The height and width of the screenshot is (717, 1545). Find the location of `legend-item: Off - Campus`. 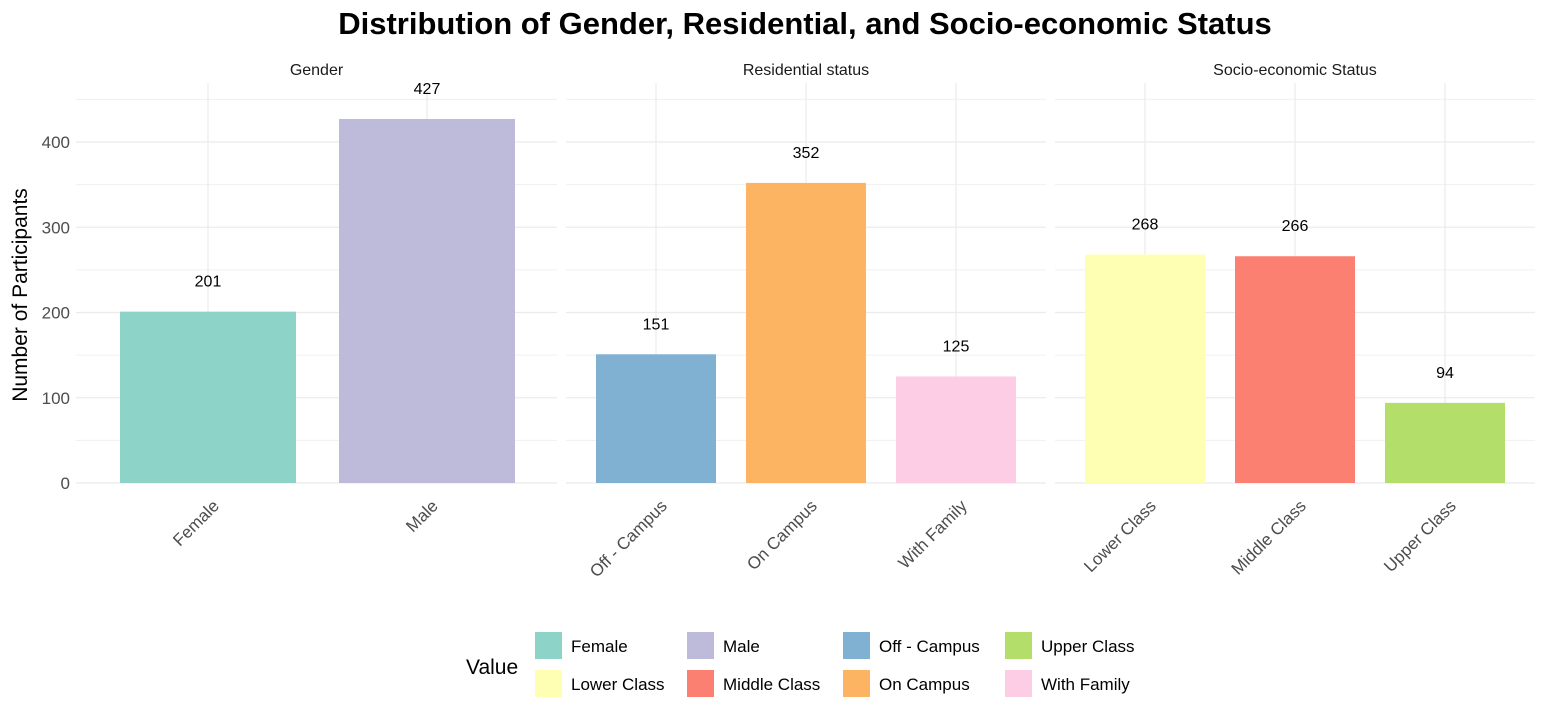

legend-item: Off - Campus is located at coordinates (911, 645).